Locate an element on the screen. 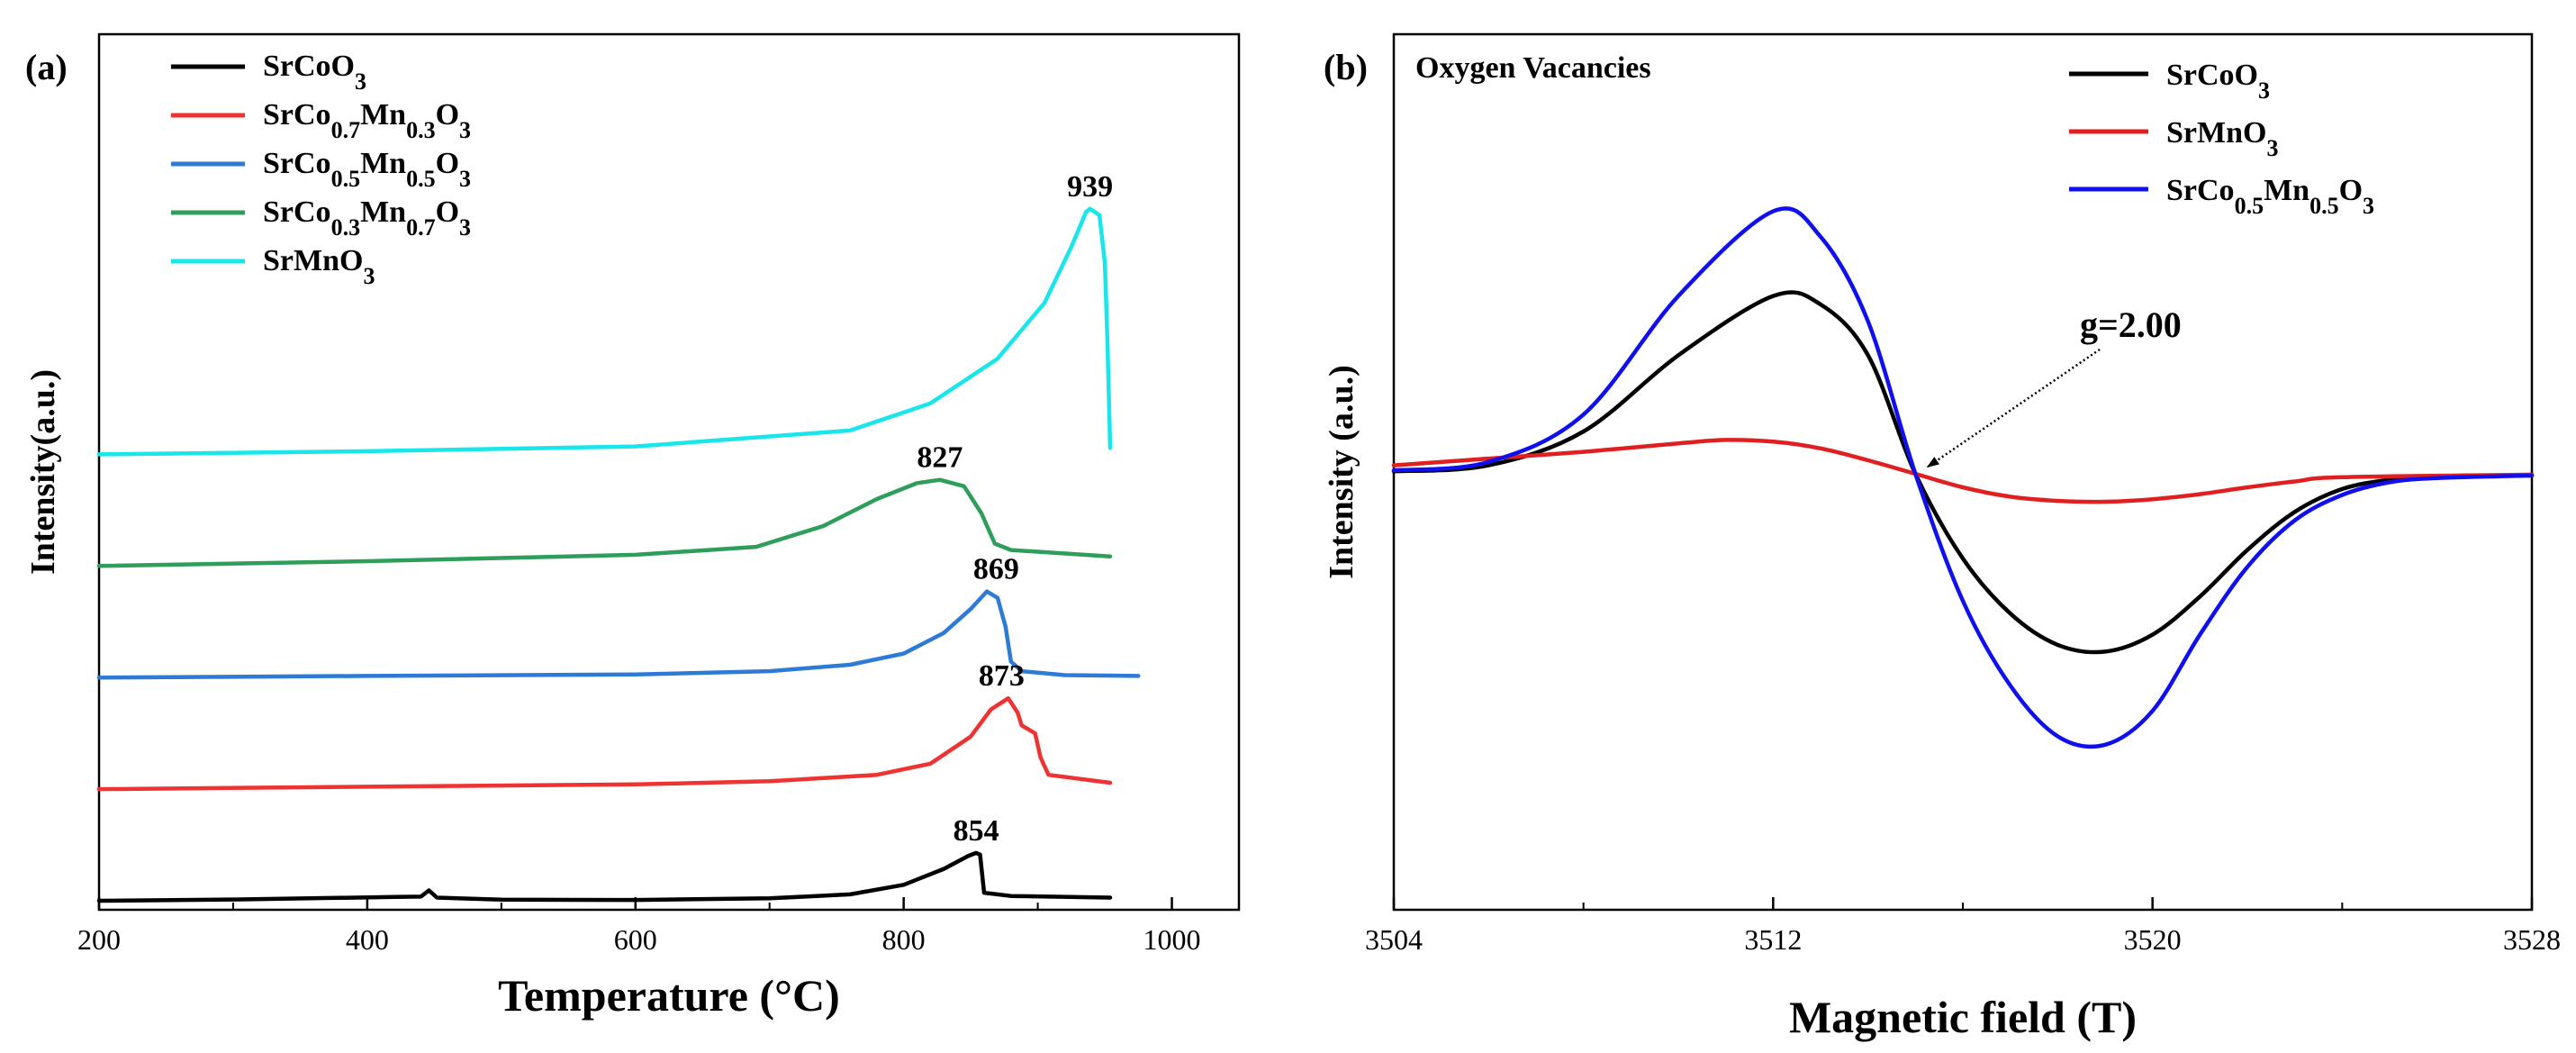  tick-label-1000: 1000 is located at coordinates (1172, 940).